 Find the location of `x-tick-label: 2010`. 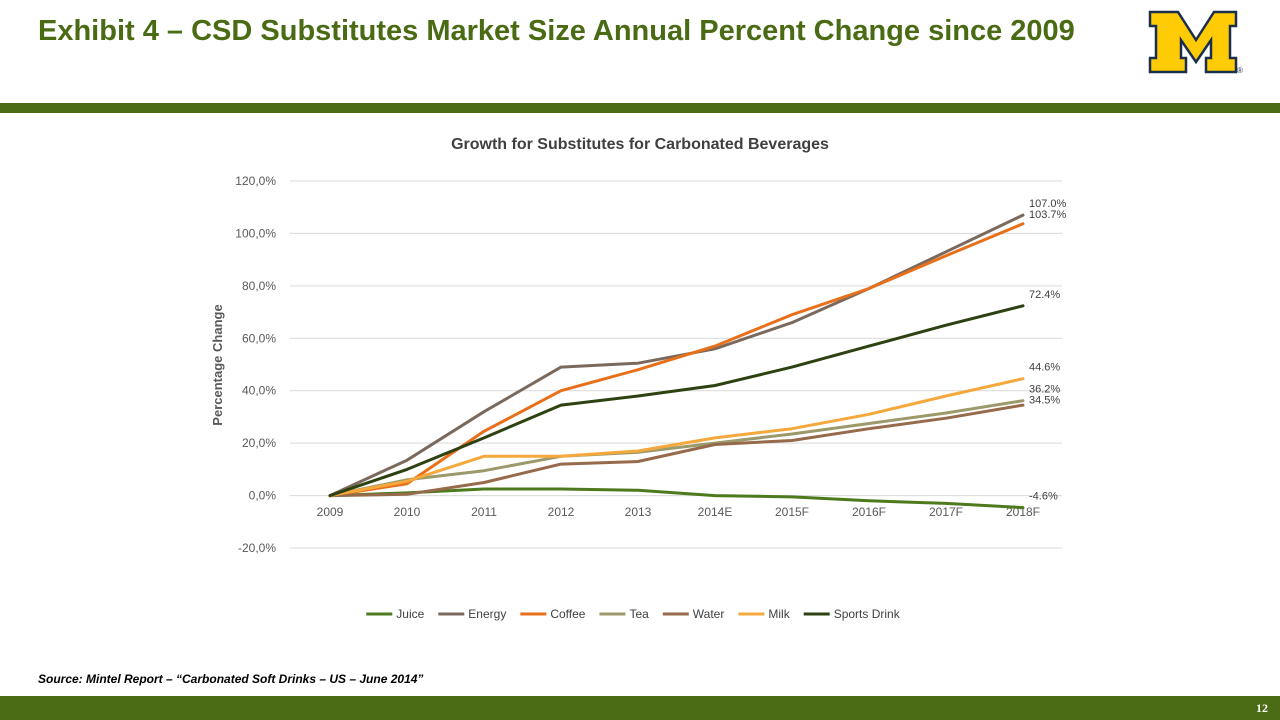

x-tick-label: 2010 is located at coordinates (407, 512).